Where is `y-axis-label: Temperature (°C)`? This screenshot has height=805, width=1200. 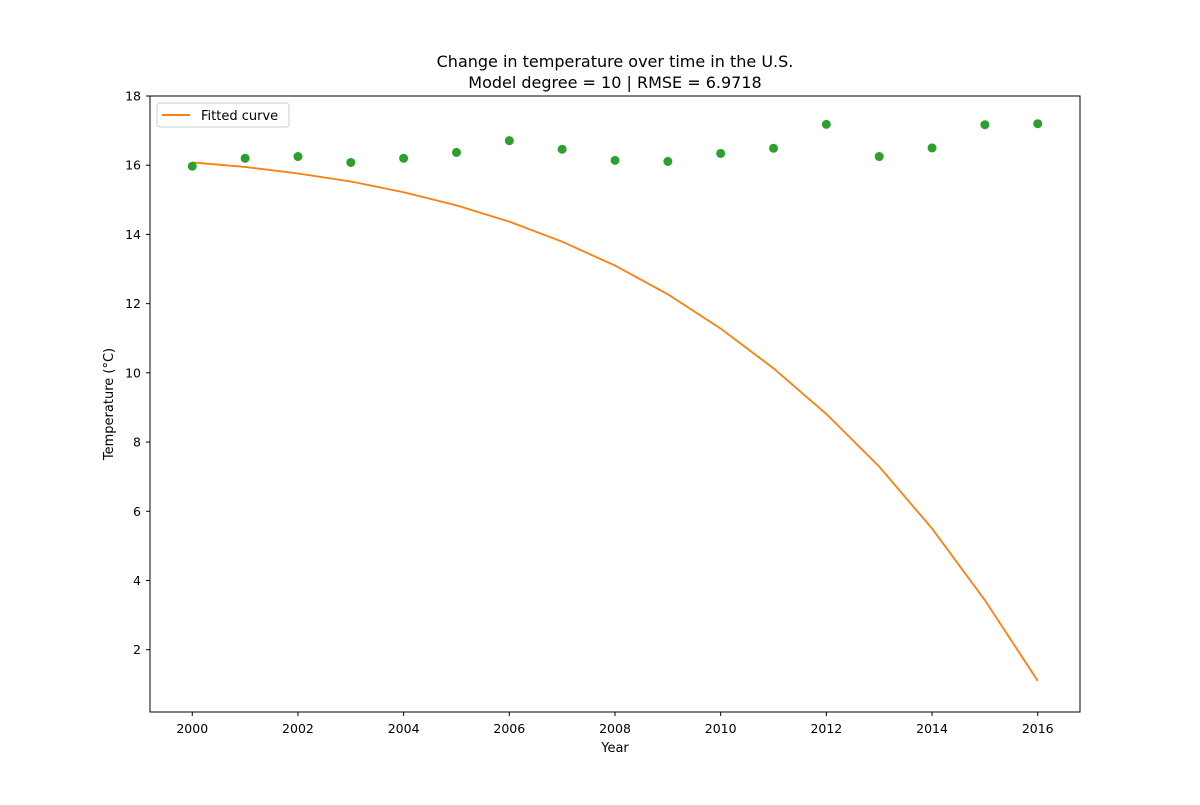
y-axis-label: Temperature (°C) is located at coordinates (109, 404).